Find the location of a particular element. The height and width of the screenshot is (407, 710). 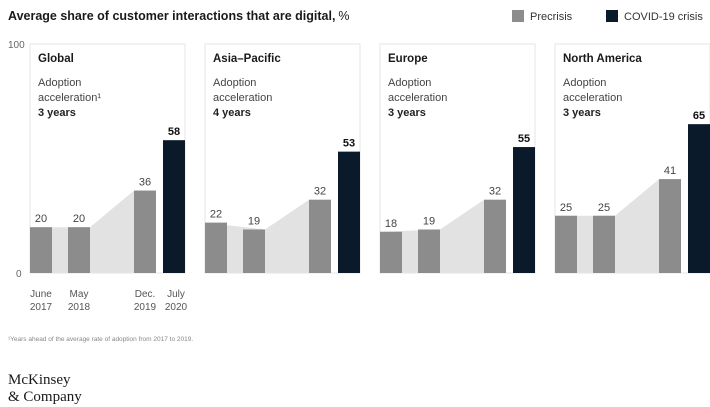

panel-title: North America is located at coordinates (602, 59).